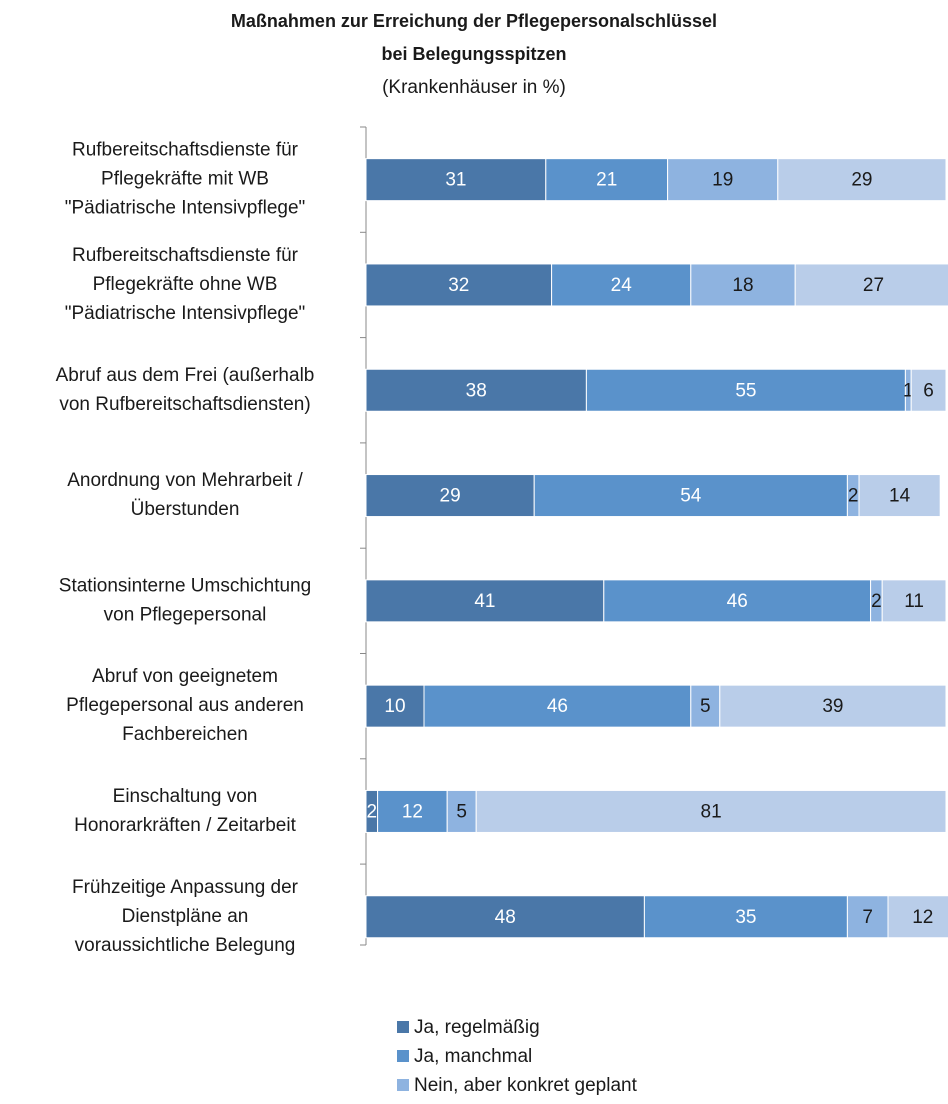 This screenshot has width=948, height=1104. Describe the element at coordinates (526, 1085) in the screenshot. I see `legend-label: Nein, aber konkret geplant` at that location.